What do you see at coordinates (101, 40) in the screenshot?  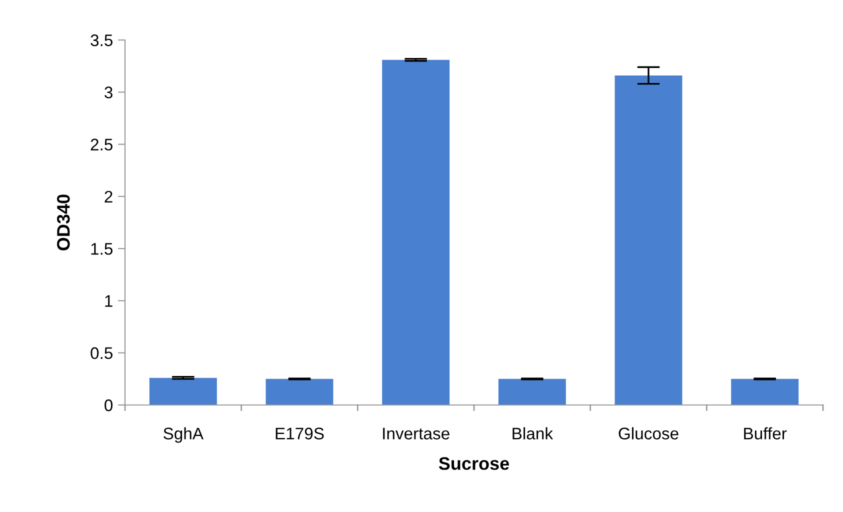 I see `y-tick-label: 3.5` at bounding box center [101, 40].